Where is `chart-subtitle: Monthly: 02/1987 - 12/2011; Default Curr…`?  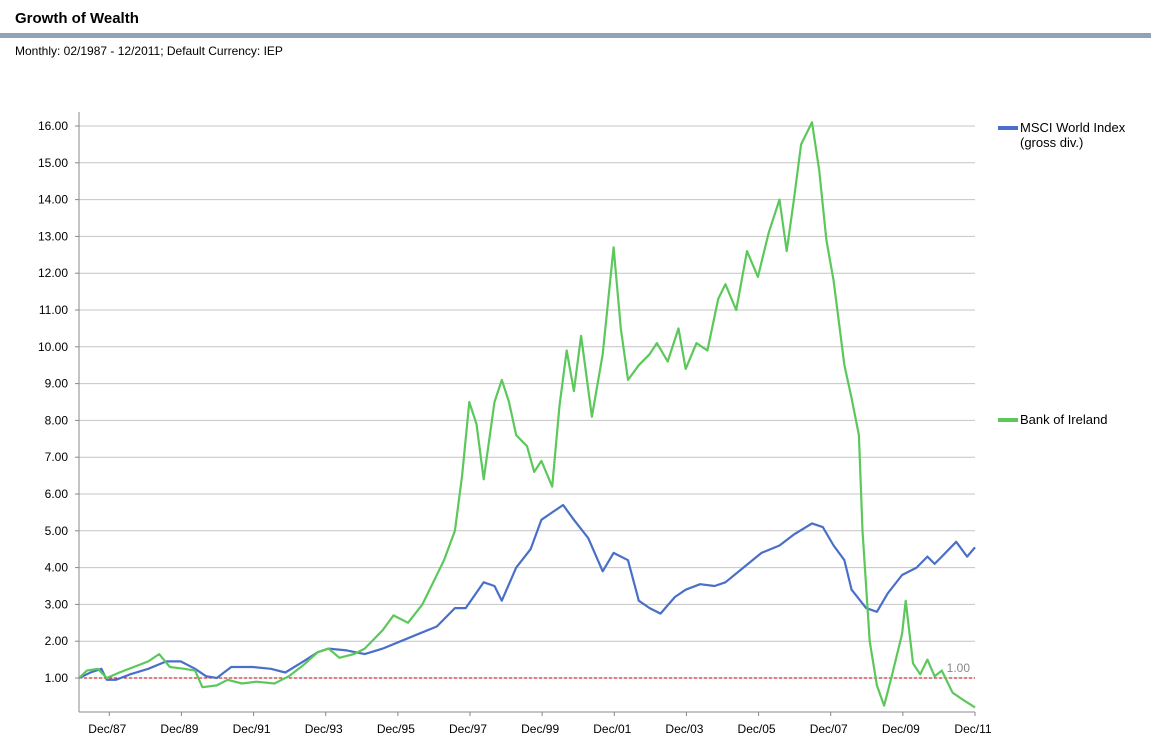 chart-subtitle: Monthly: 02/1987 - 12/2011; Default Curr… is located at coordinates (149, 51).